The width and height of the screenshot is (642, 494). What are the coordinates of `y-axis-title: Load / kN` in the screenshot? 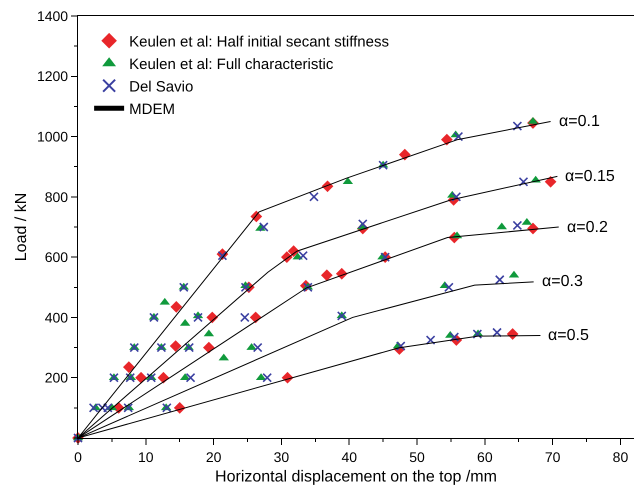 It's located at (21, 227).